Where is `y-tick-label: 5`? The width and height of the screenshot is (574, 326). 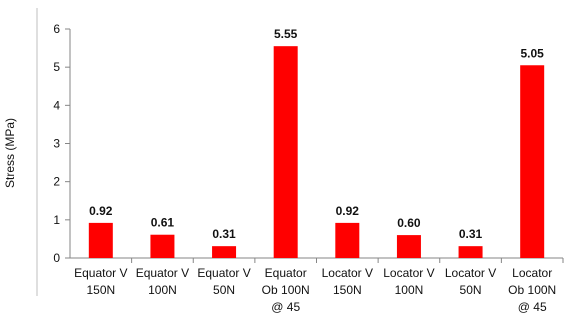 y-tick-label: 5 is located at coordinates (56, 67).